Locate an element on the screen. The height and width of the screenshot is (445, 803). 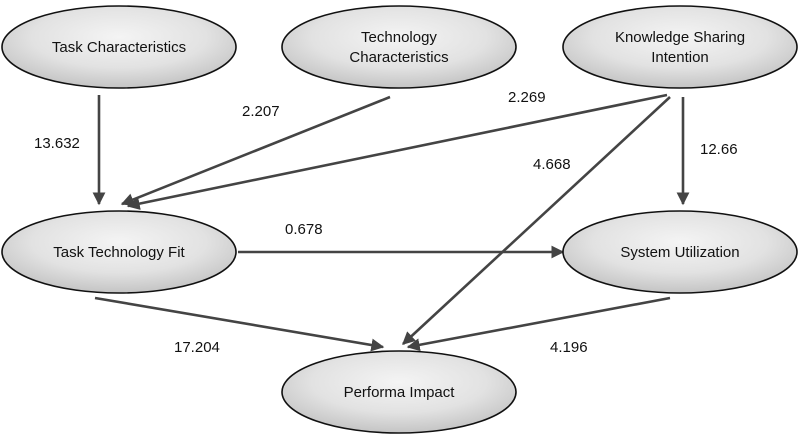
node-label: Performa Impact is located at coordinates (400, 392).